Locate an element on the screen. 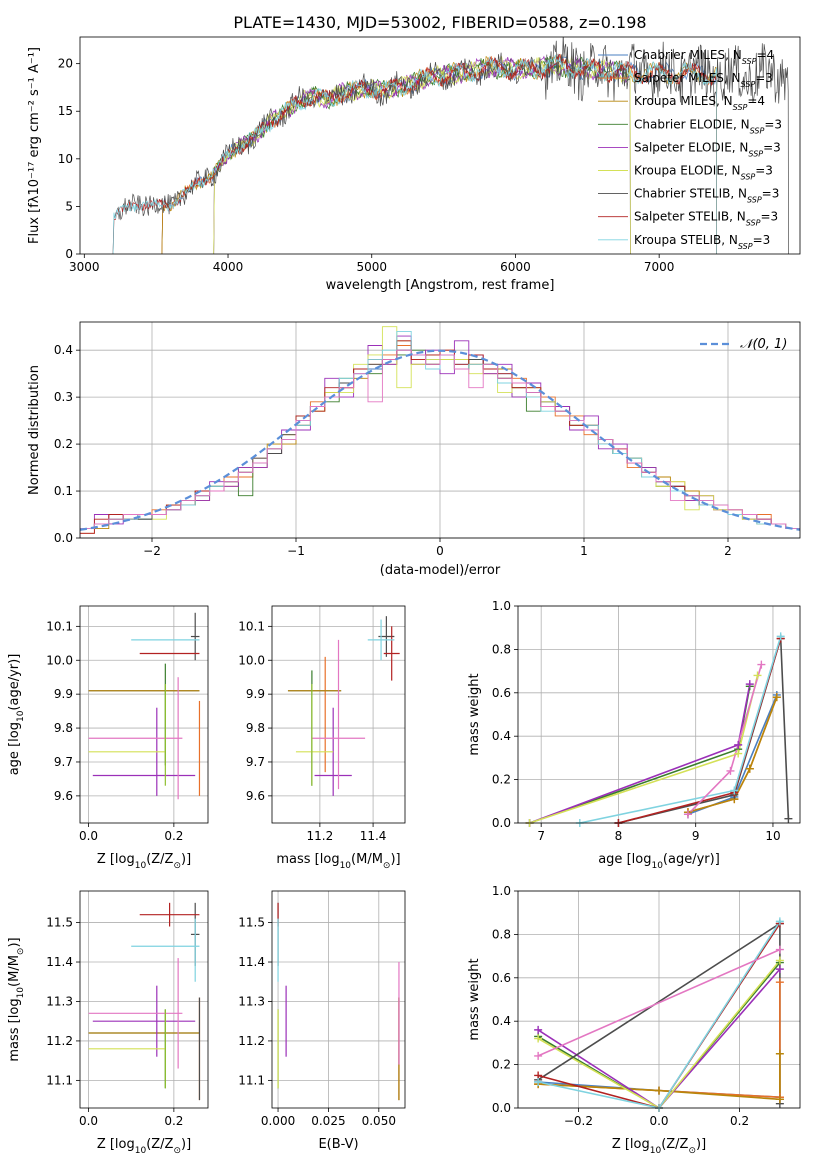  histogram-pink is located at coordinates (440, 443).